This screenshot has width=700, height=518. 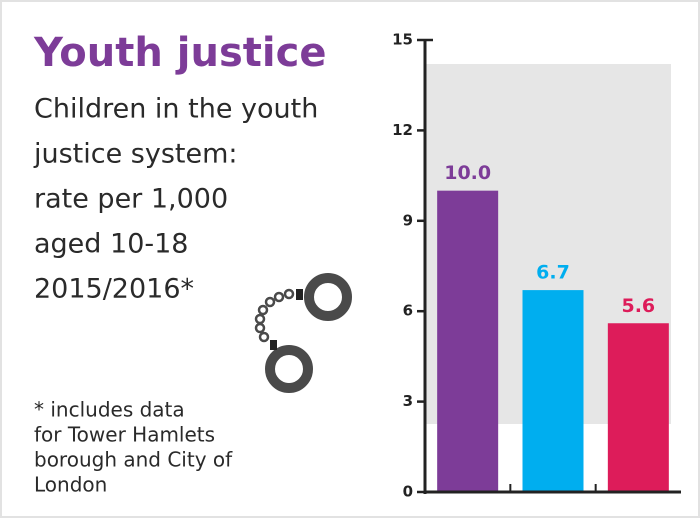 What do you see at coordinates (402, 130) in the screenshot?
I see `y-tick-label: 12` at bounding box center [402, 130].